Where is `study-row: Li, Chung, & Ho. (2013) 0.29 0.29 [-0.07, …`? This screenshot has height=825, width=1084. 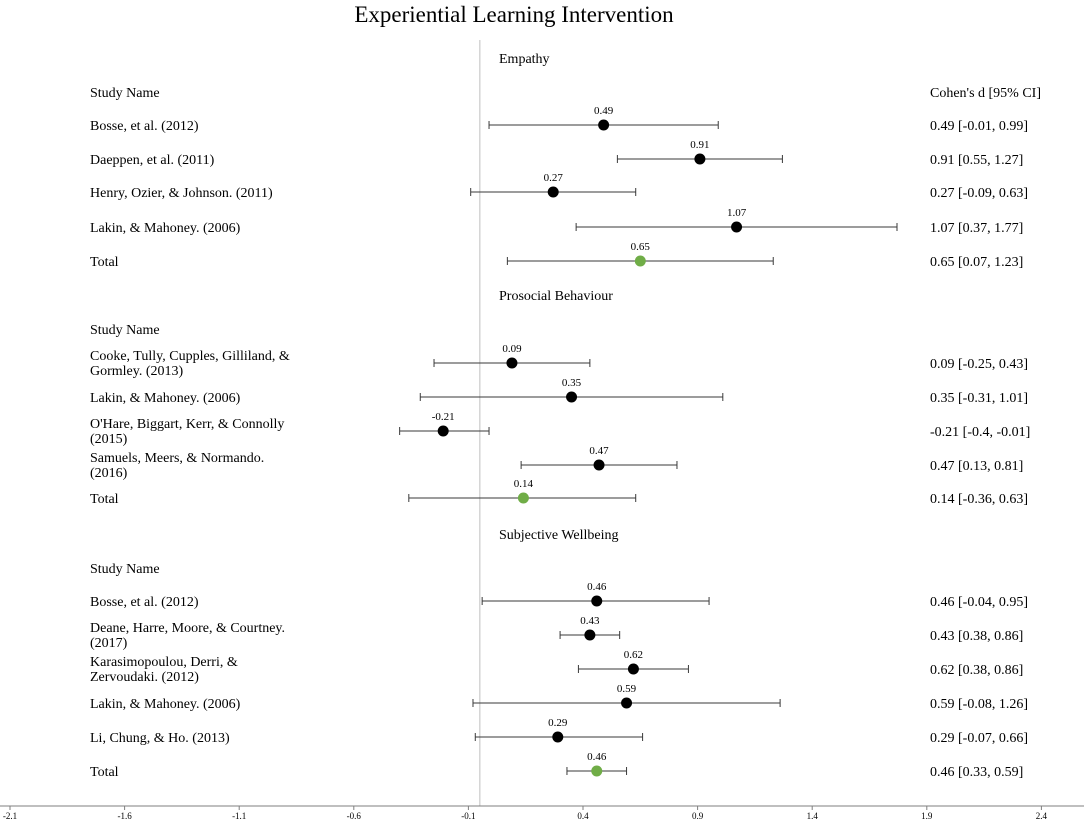
study-row: Li, Chung, & Ho. (2013) 0.29 0.29 [-0.07, … is located at coordinates (559, 731).